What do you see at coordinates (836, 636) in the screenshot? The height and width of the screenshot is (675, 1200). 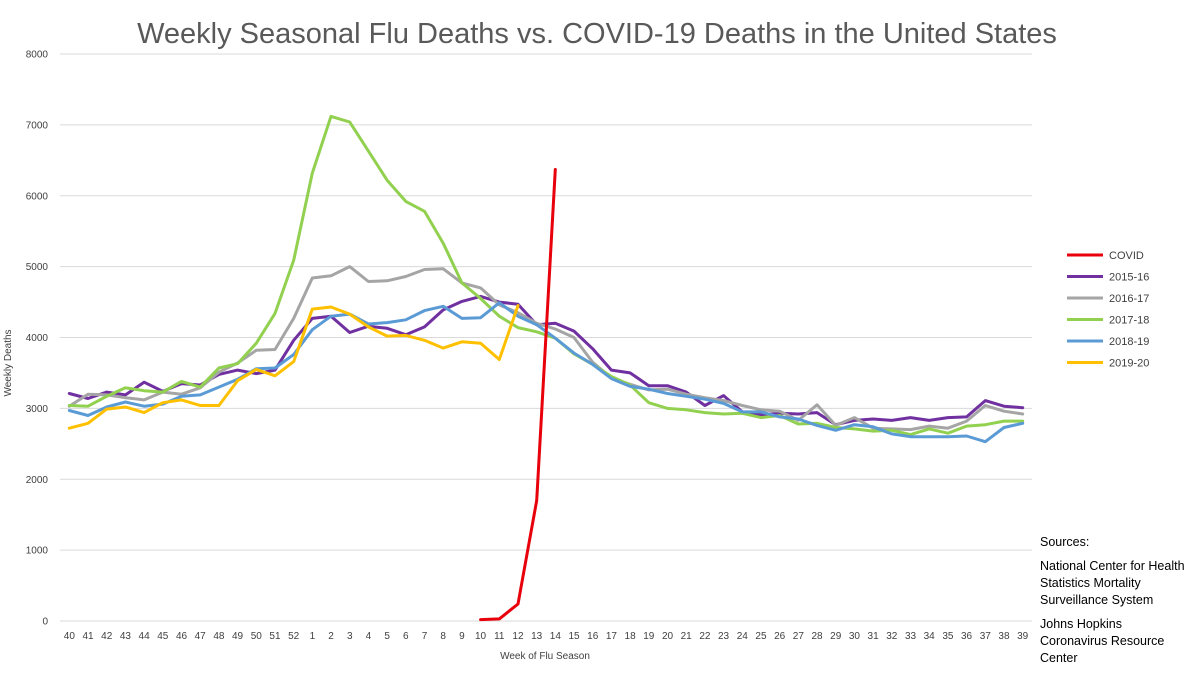 I see `x-tick-label: 29` at bounding box center [836, 636].